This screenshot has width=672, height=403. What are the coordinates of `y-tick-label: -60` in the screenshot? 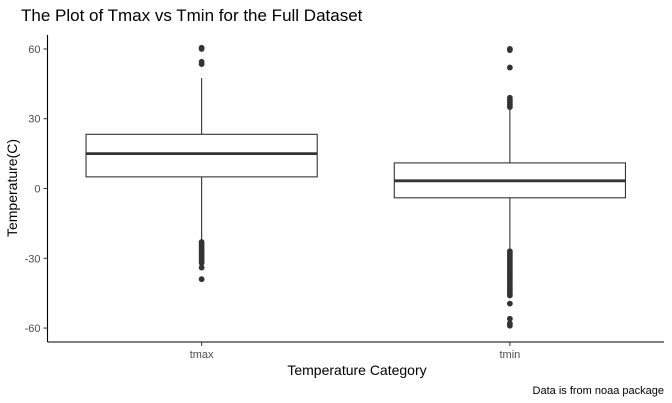 It's located at (33, 329).